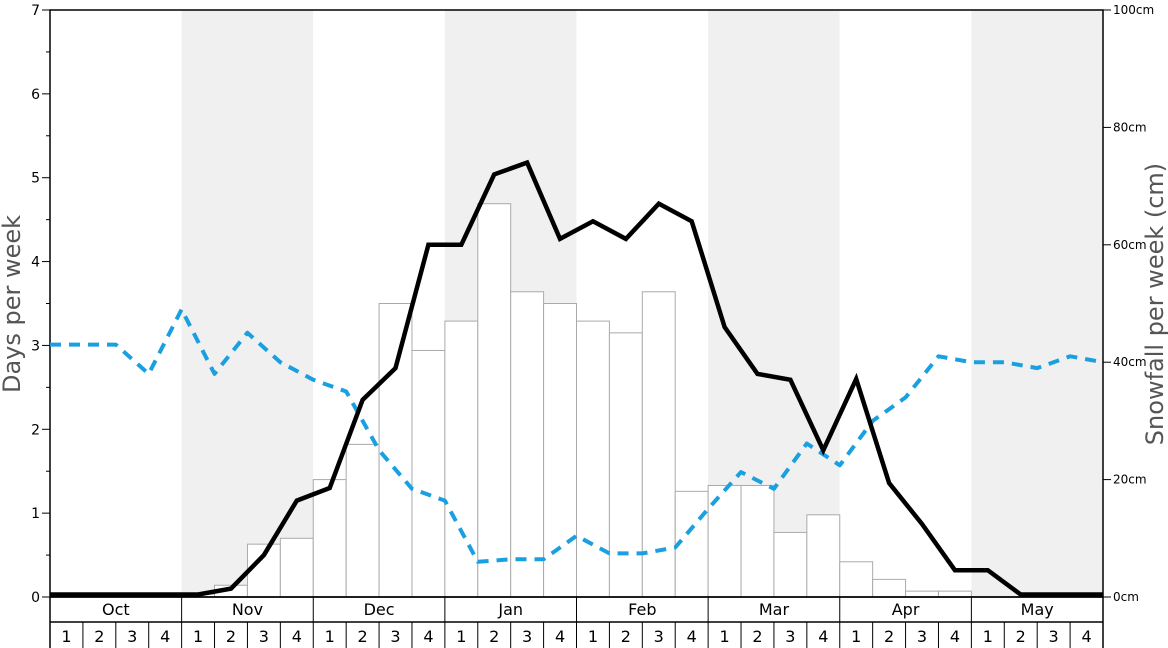  I want to click on left-tick-label: 5, so click(35, 179).